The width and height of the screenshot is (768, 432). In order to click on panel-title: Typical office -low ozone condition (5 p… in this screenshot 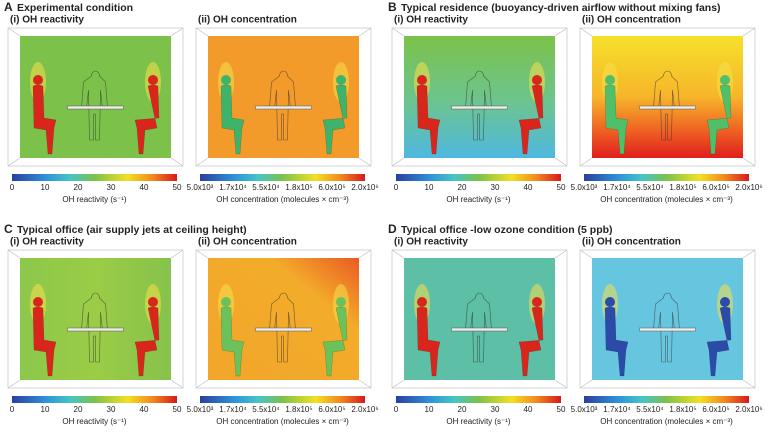, I will do `click(507, 230)`.